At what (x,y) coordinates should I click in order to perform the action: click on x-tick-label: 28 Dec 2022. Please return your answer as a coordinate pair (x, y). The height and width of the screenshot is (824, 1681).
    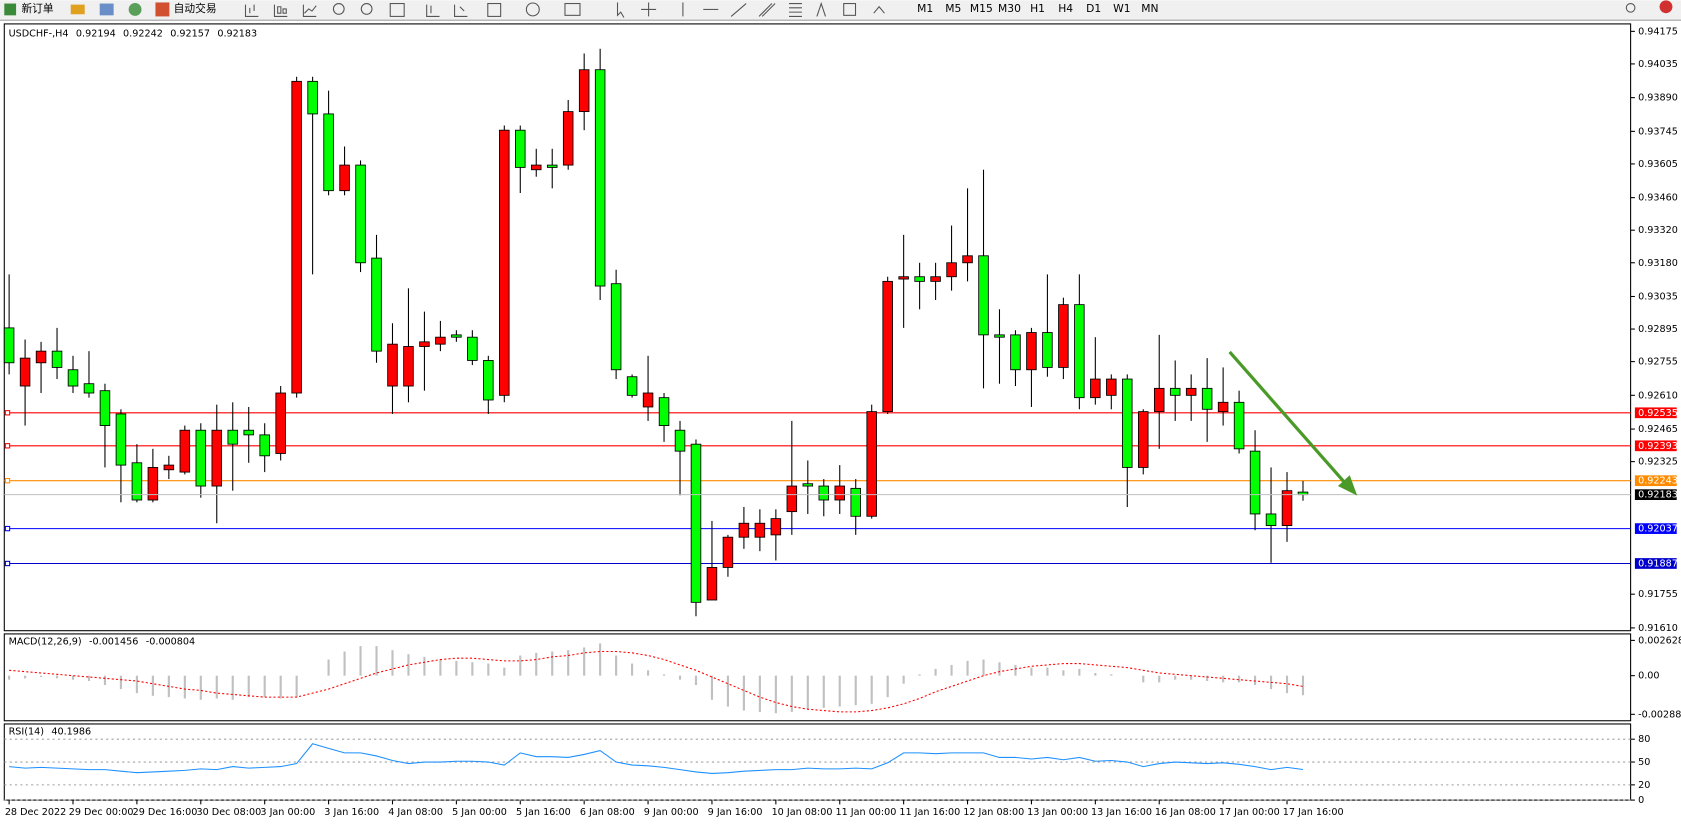
    Looking at the image, I should click on (35, 812).